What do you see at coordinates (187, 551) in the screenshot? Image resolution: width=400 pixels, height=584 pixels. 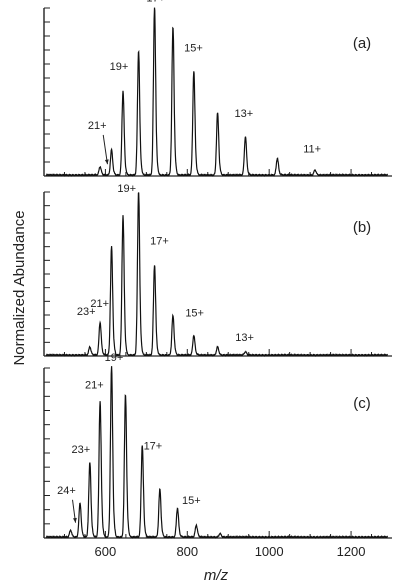 I see `x-tick-label: 800` at bounding box center [187, 551].